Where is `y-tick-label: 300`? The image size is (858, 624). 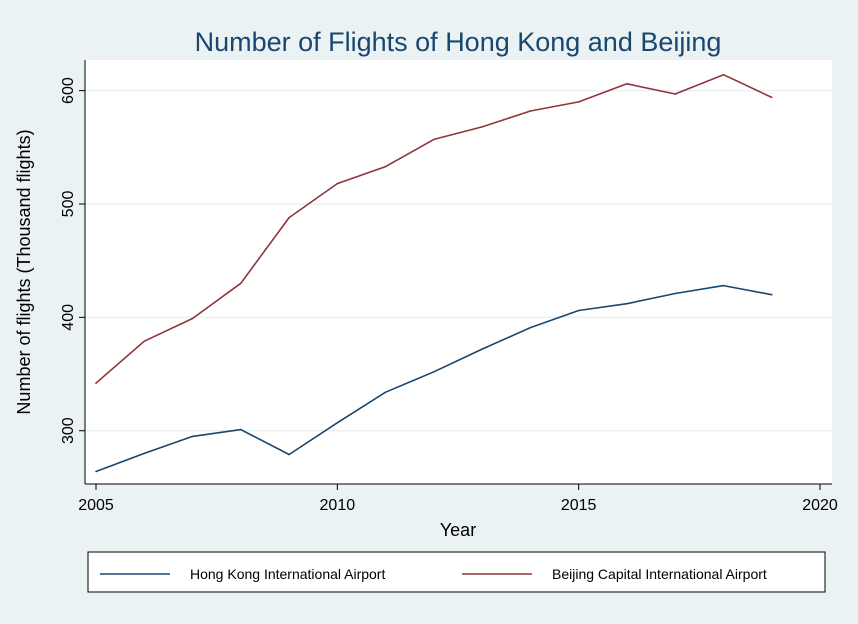
y-tick-label: 300 is located at coordinates (68, 430).